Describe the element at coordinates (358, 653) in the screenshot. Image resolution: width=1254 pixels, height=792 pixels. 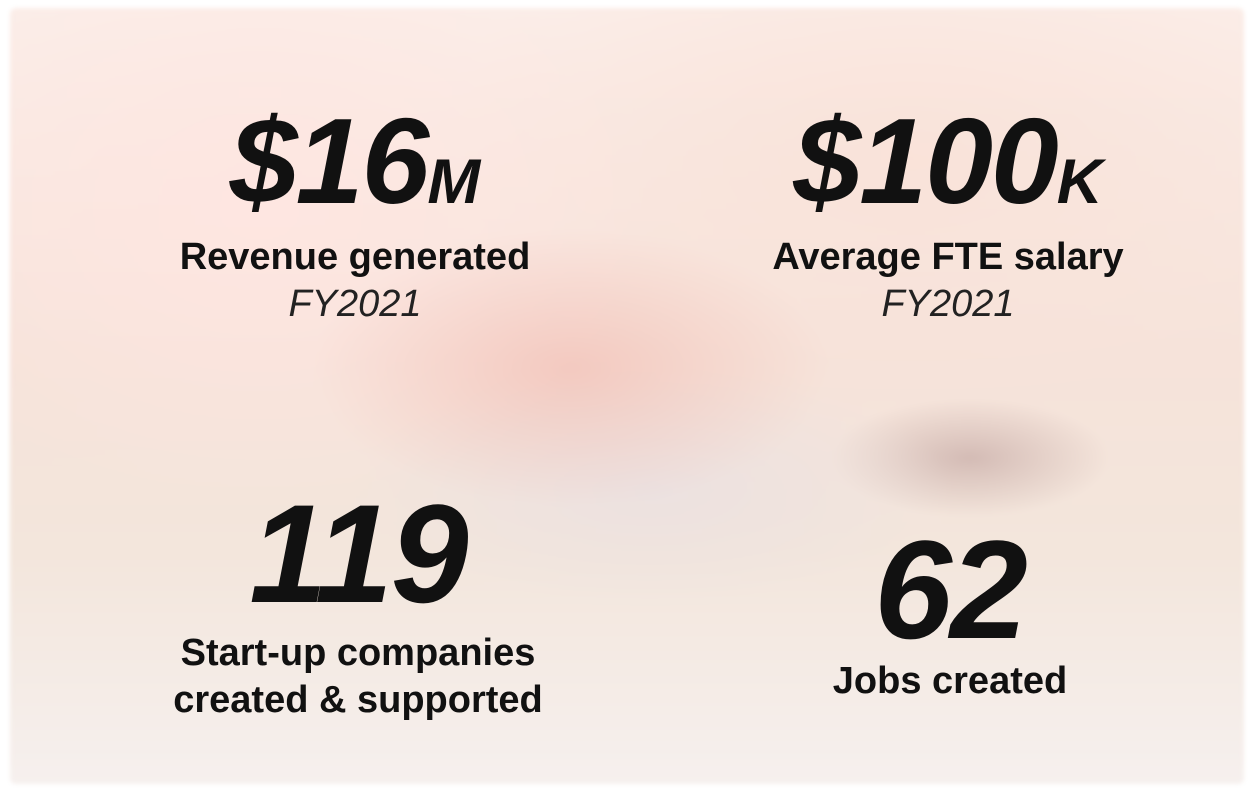
I see `stat-label: Start-up companies` at that location.